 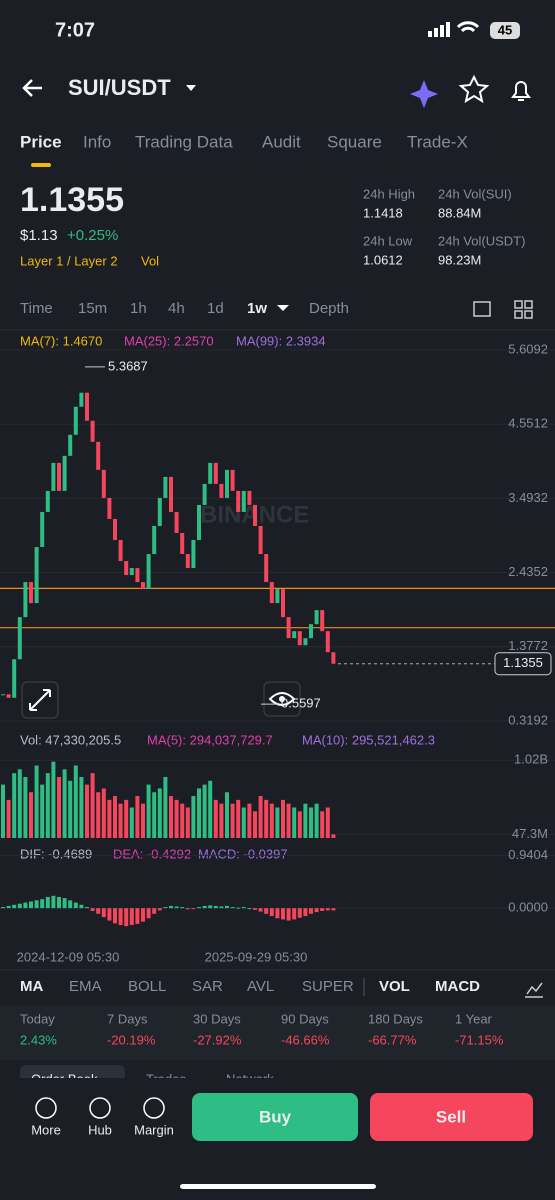 I want to click on date-label: 2025-09-29 05:30, so click(x=256, y=956).